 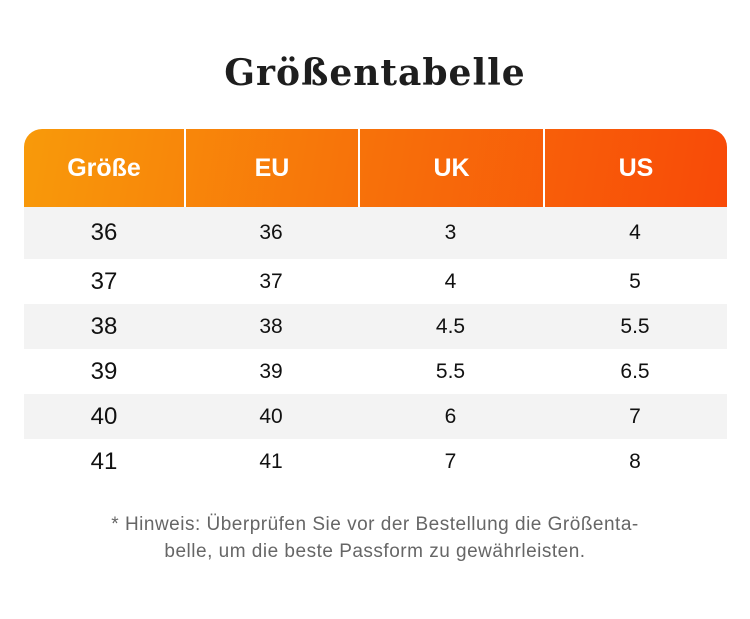 I want to click on table-row: 39 39 5.5 6.5, so click(x=375, y=371).